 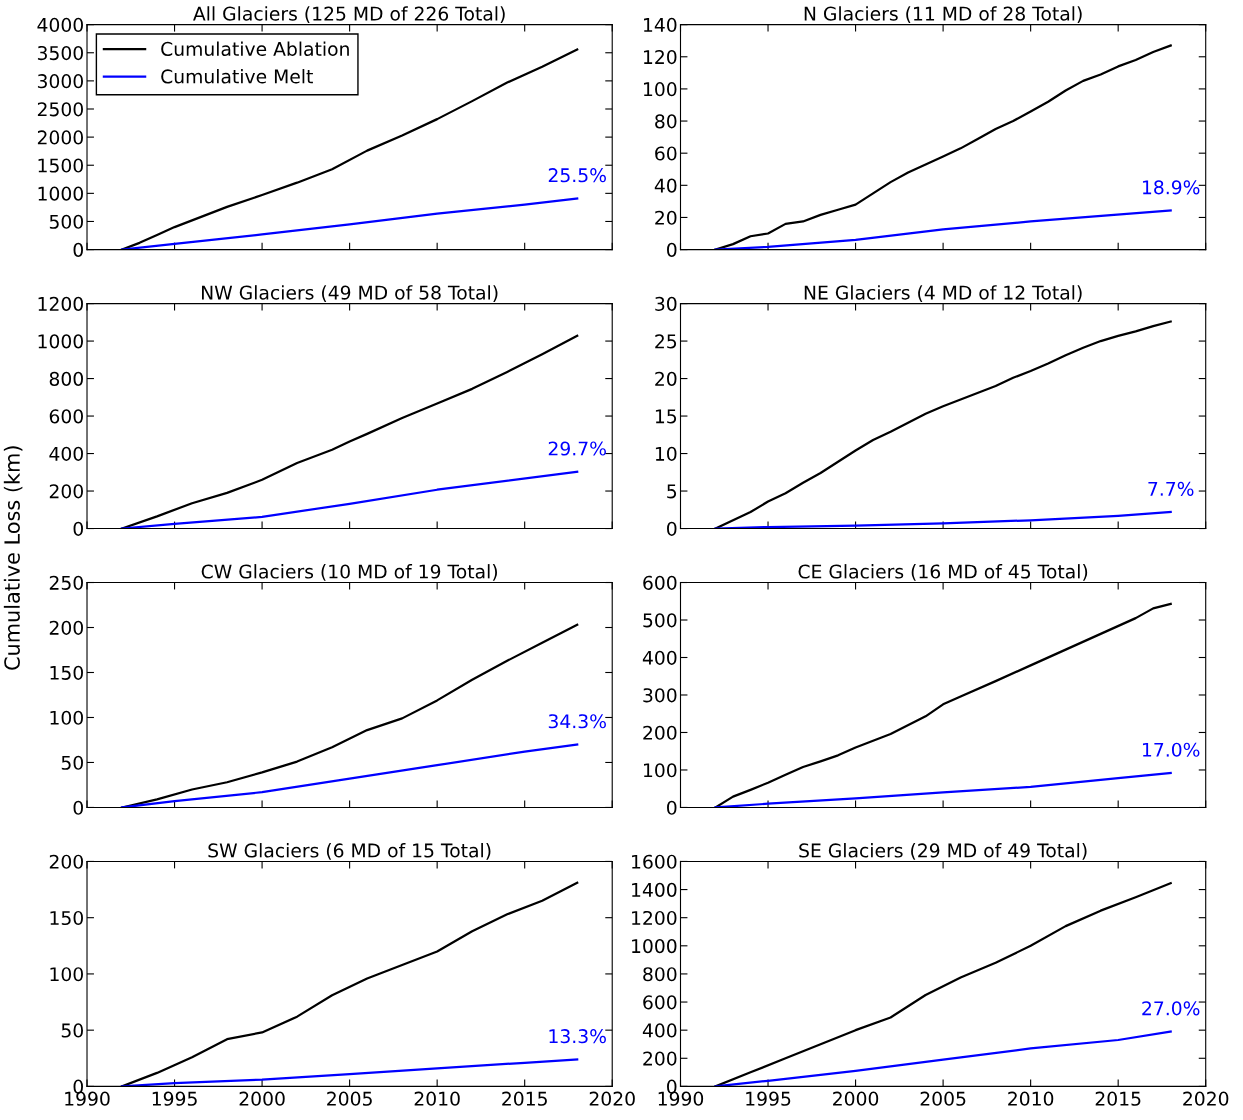 I want to click on y-tick-label: 40, so click(x=665, y=185).